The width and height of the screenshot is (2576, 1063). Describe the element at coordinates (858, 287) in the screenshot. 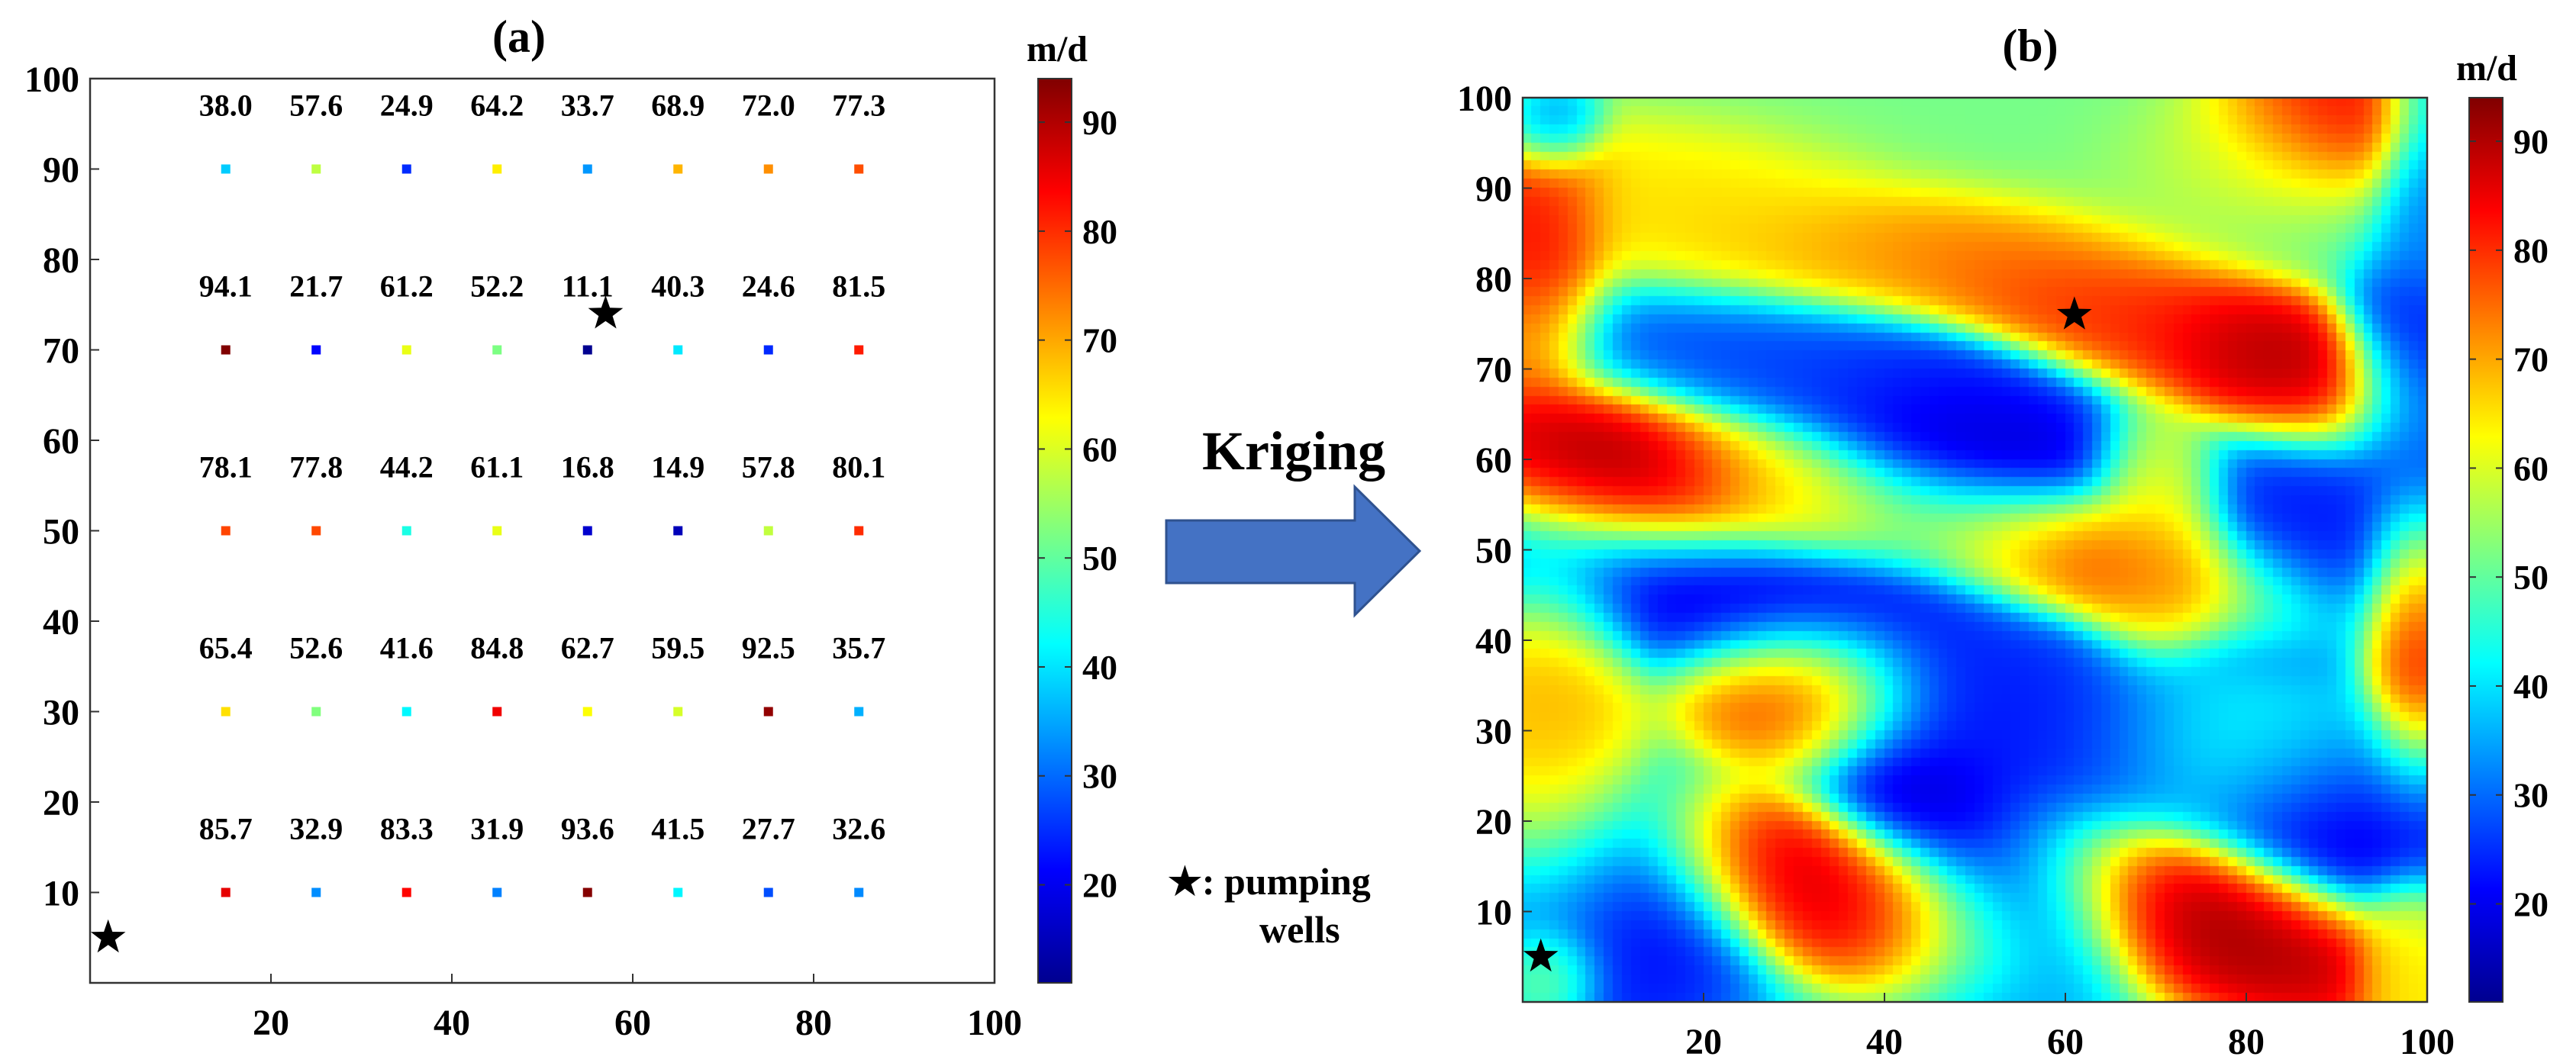

I see `data-label: 81.5` at that location.